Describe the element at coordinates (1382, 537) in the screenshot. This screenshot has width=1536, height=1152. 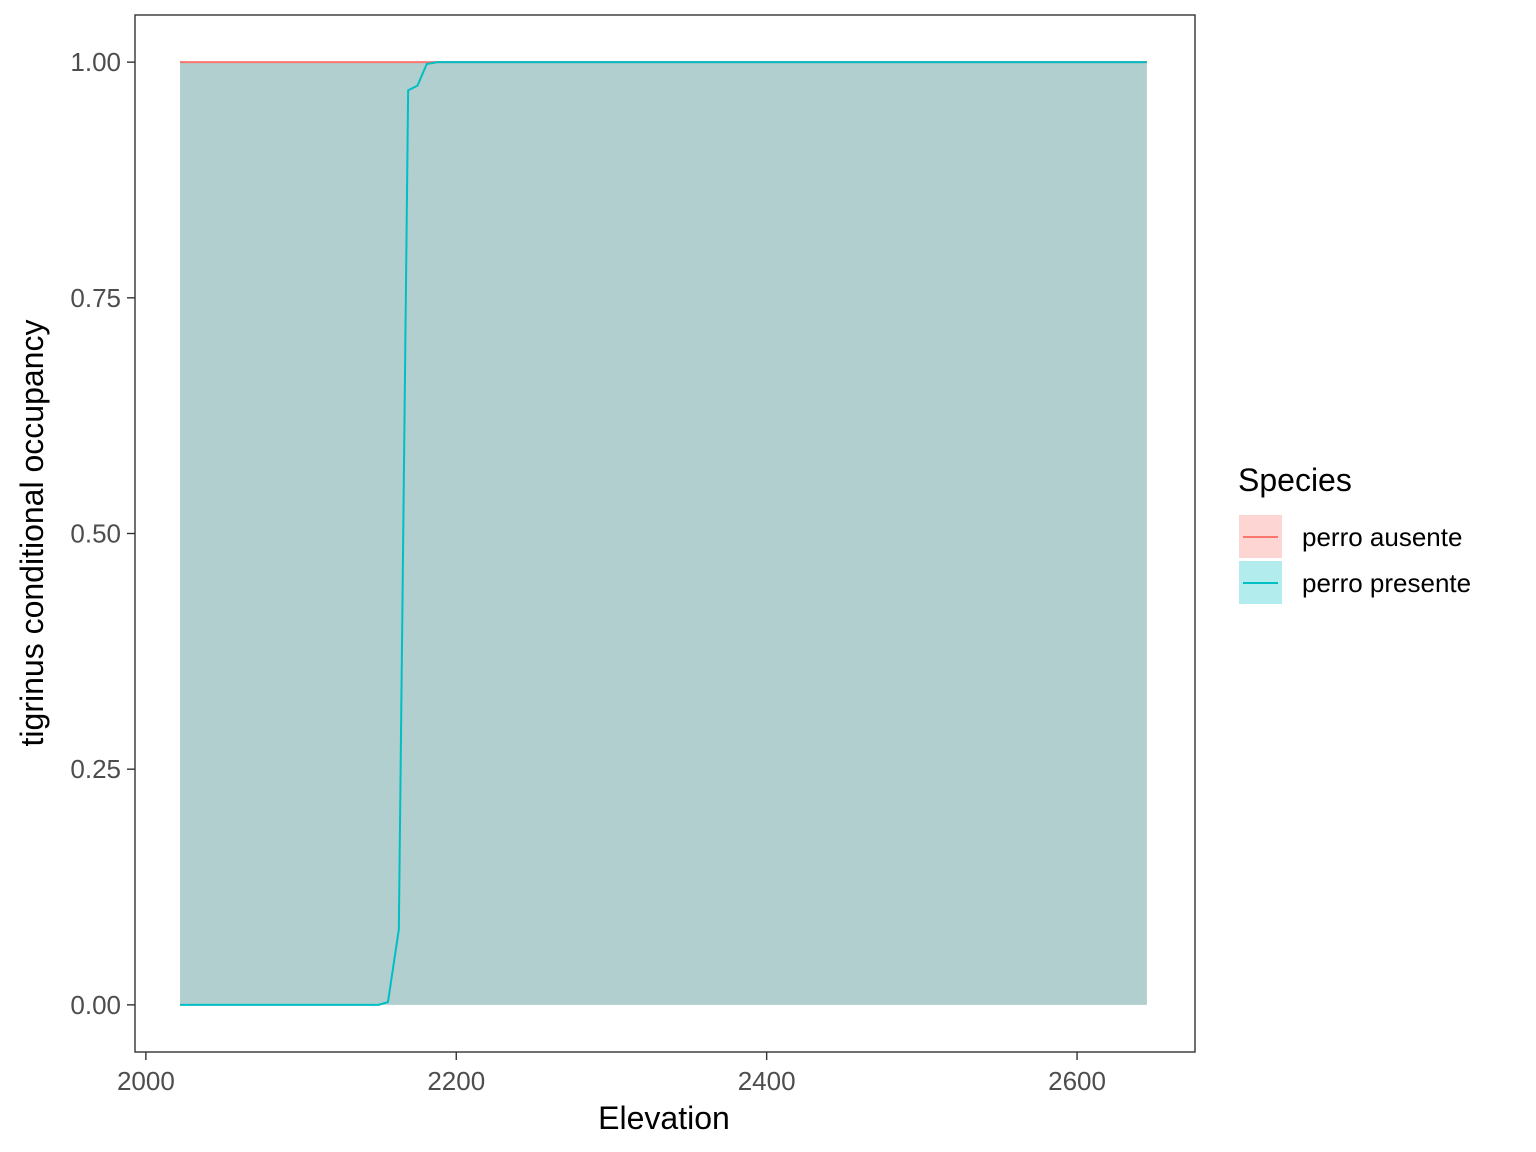
I see `legend-label: perro ausente` at that location.